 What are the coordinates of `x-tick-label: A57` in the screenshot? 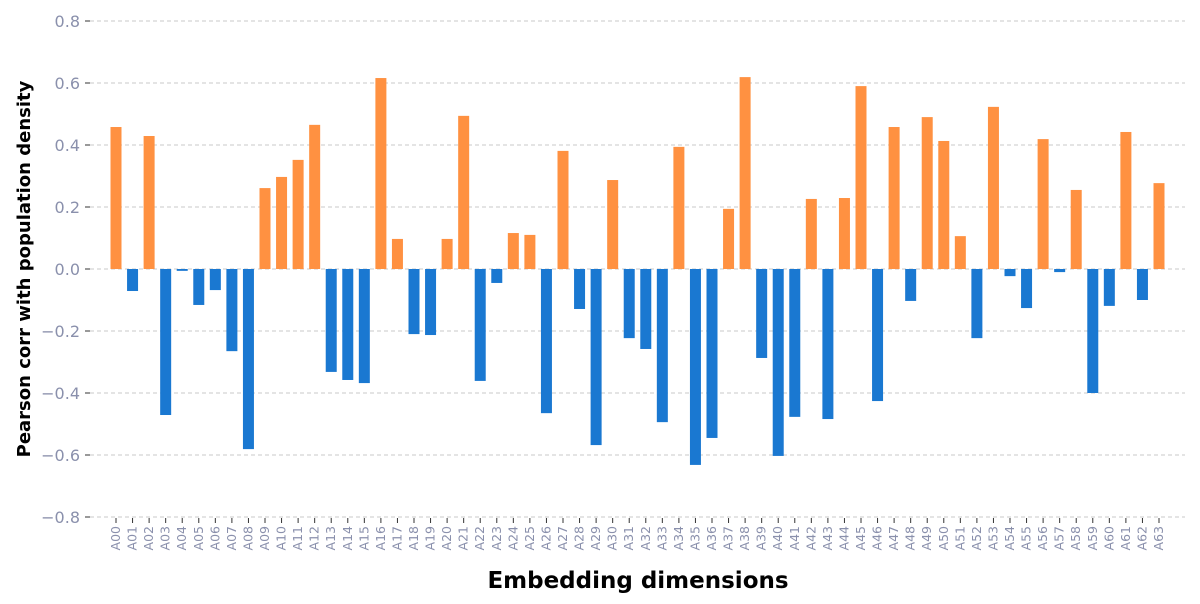 It's located at (1059, 538).